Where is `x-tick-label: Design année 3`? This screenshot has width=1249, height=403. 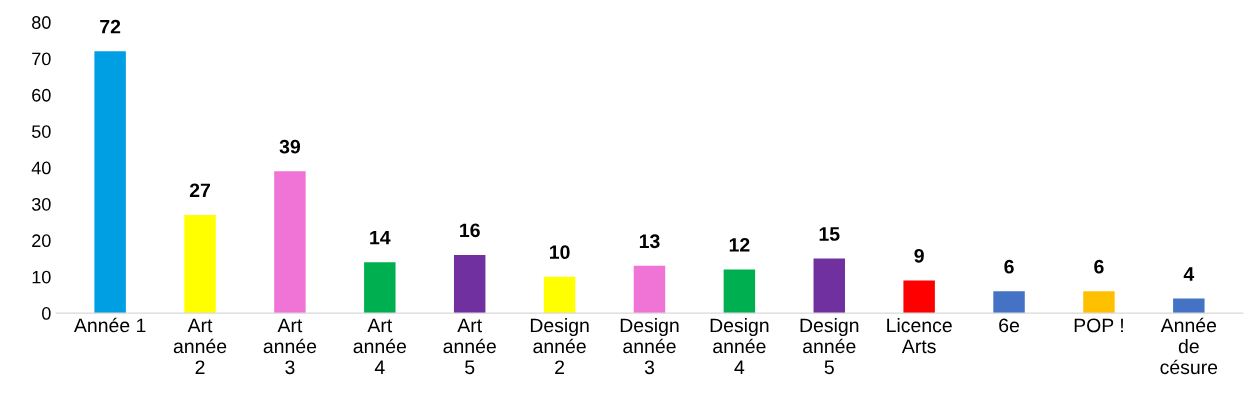 x-tick-label: Design année 3 is located at coordinates (649, 346).